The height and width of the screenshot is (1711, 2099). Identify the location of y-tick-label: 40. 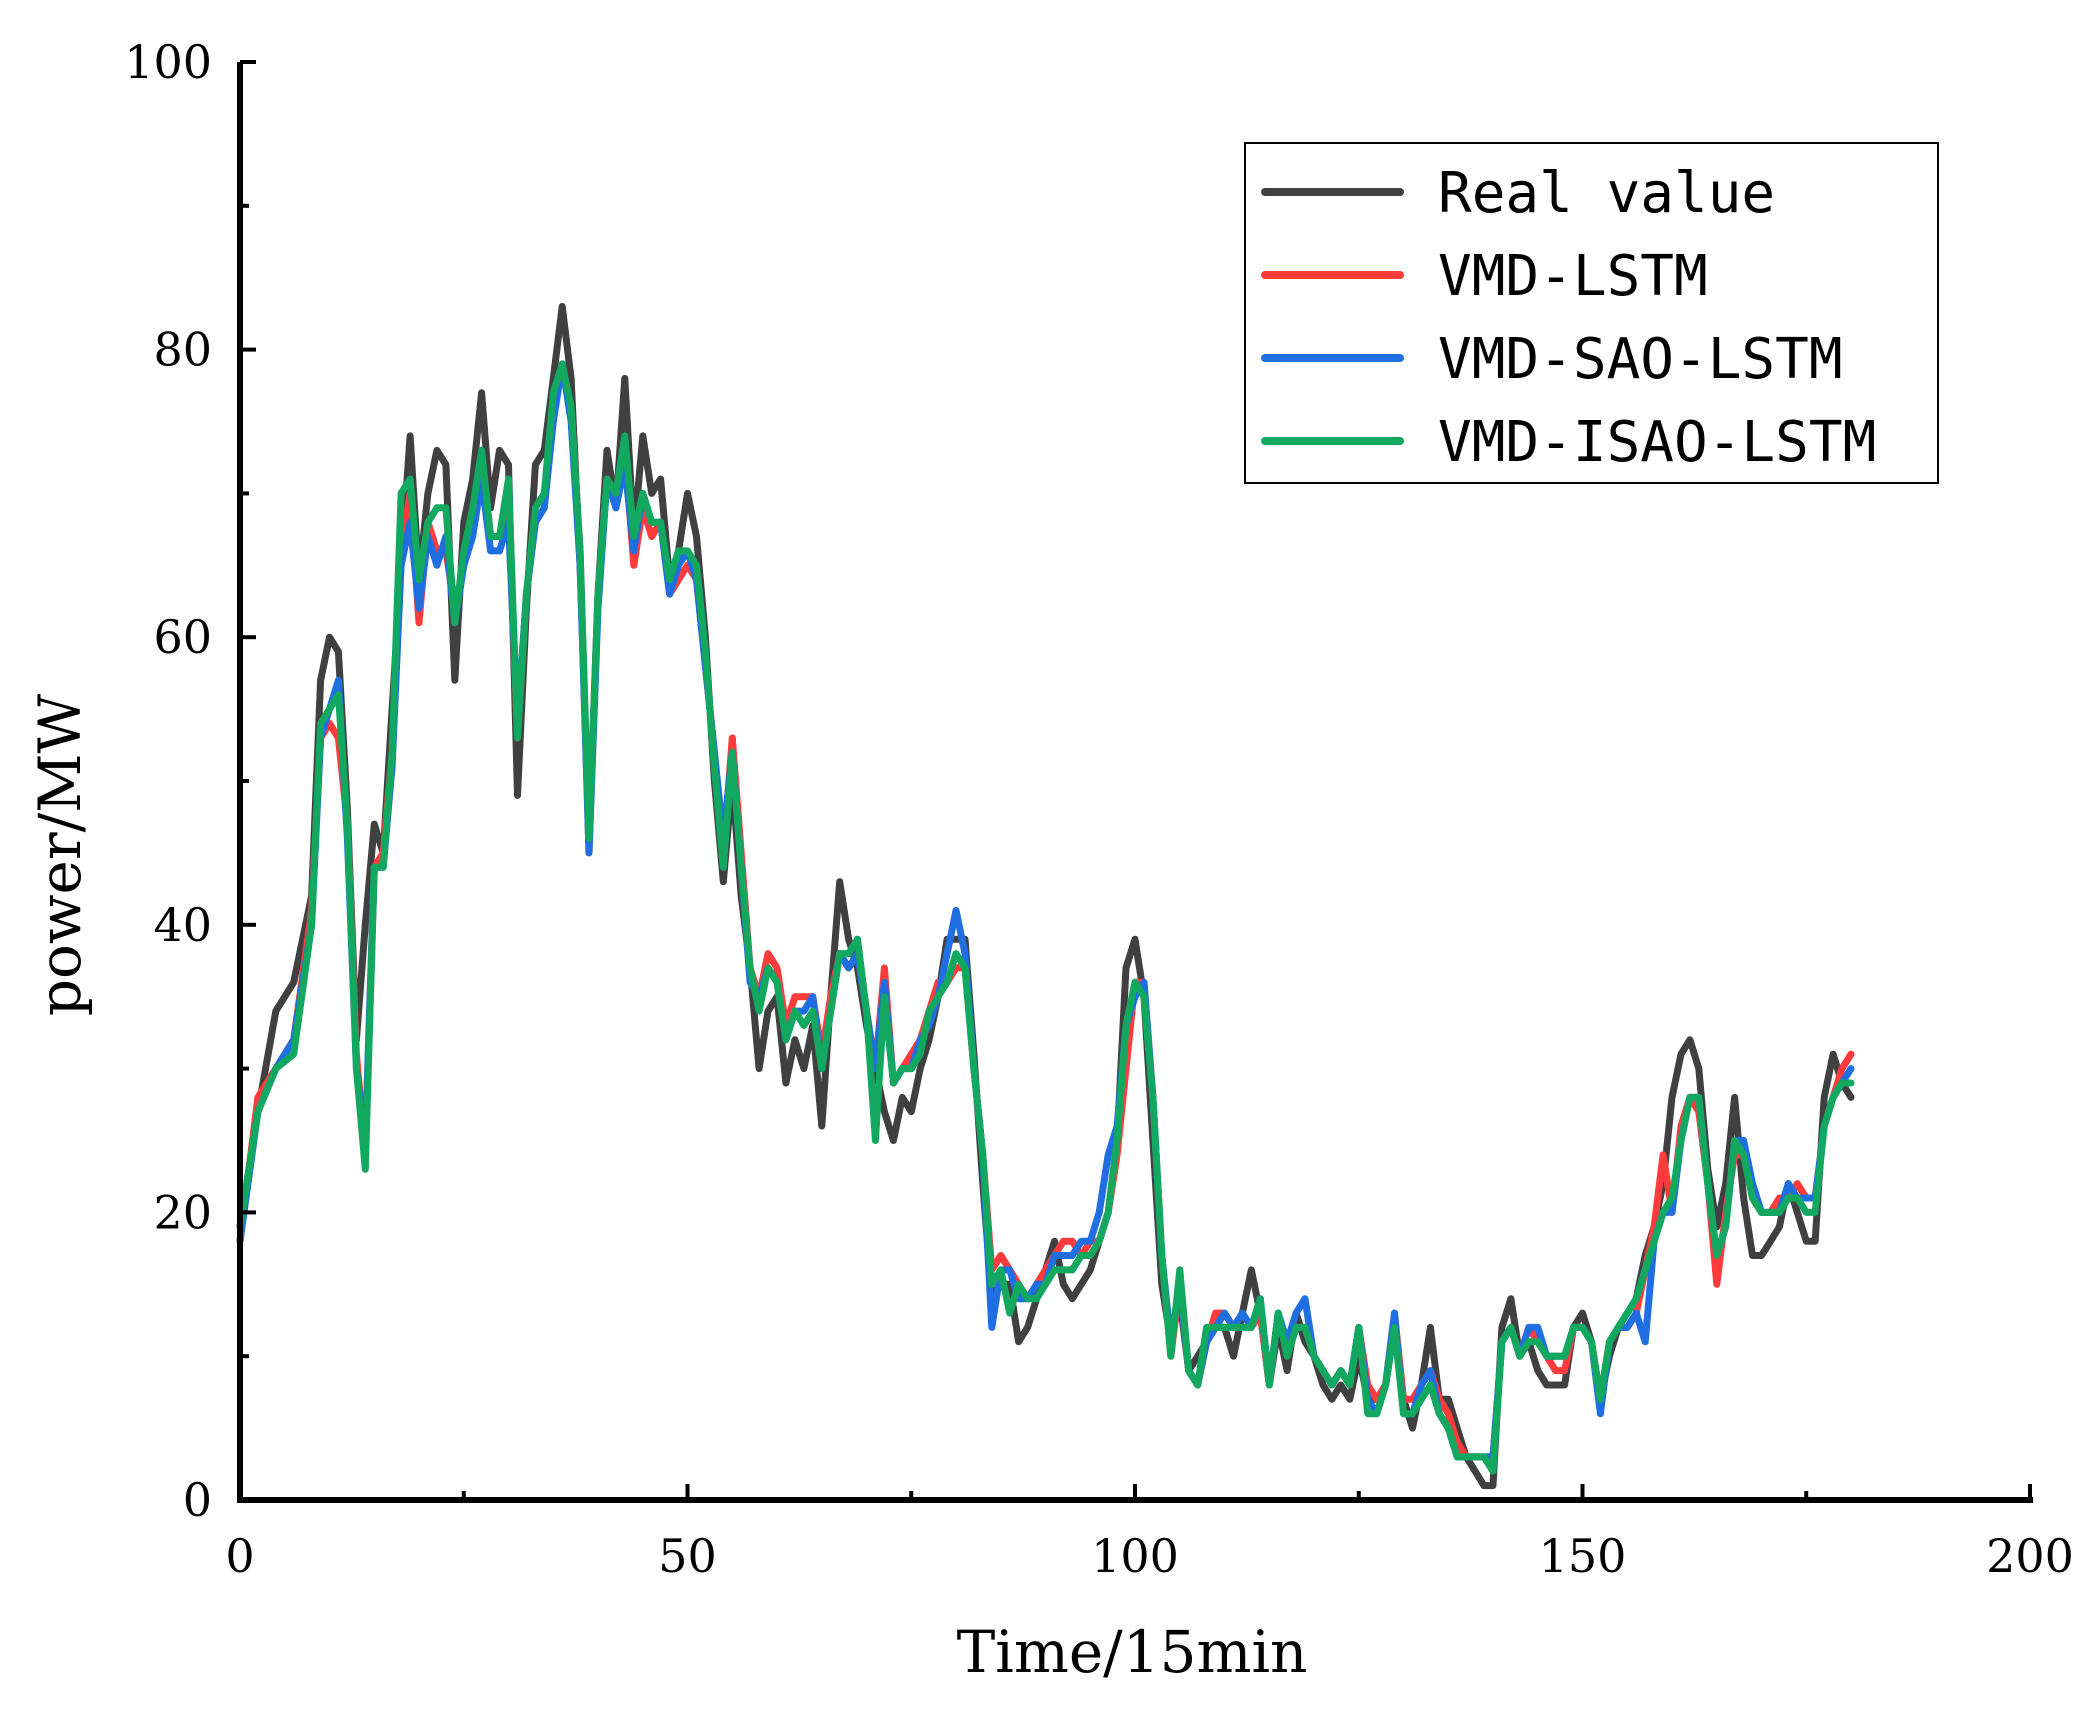
(182, 925).